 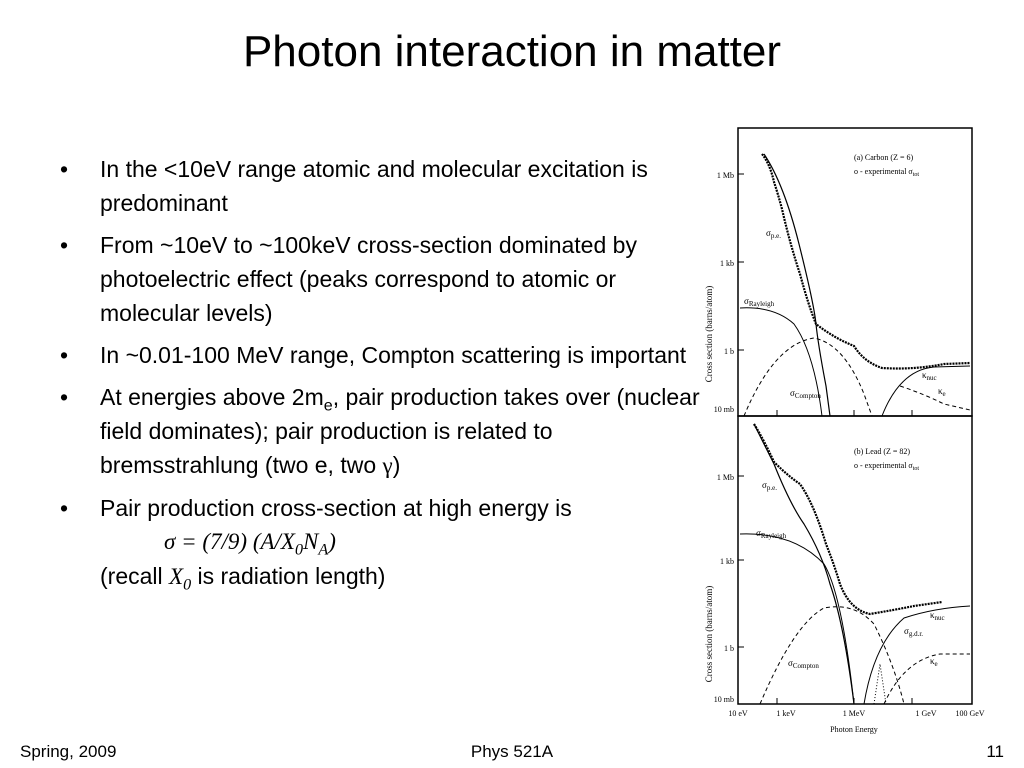 I want to click on panel-b-title: (b) Lead (Z = 82), so click(x=882, y=451).